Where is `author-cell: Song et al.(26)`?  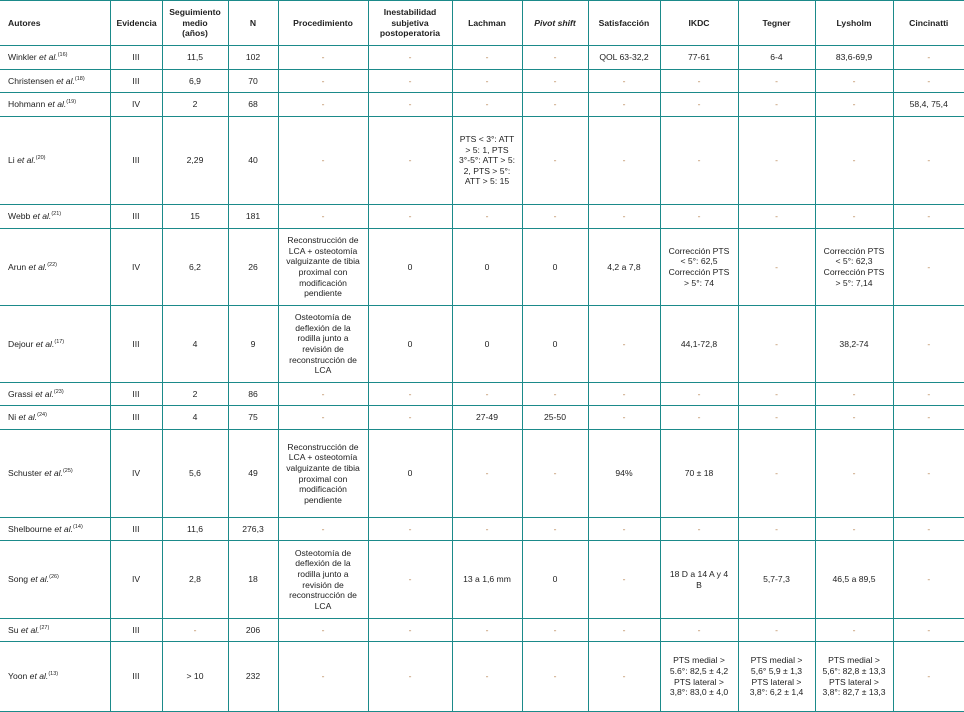
author-cell: Song et al.(26) is located at coordinates (55, 579).